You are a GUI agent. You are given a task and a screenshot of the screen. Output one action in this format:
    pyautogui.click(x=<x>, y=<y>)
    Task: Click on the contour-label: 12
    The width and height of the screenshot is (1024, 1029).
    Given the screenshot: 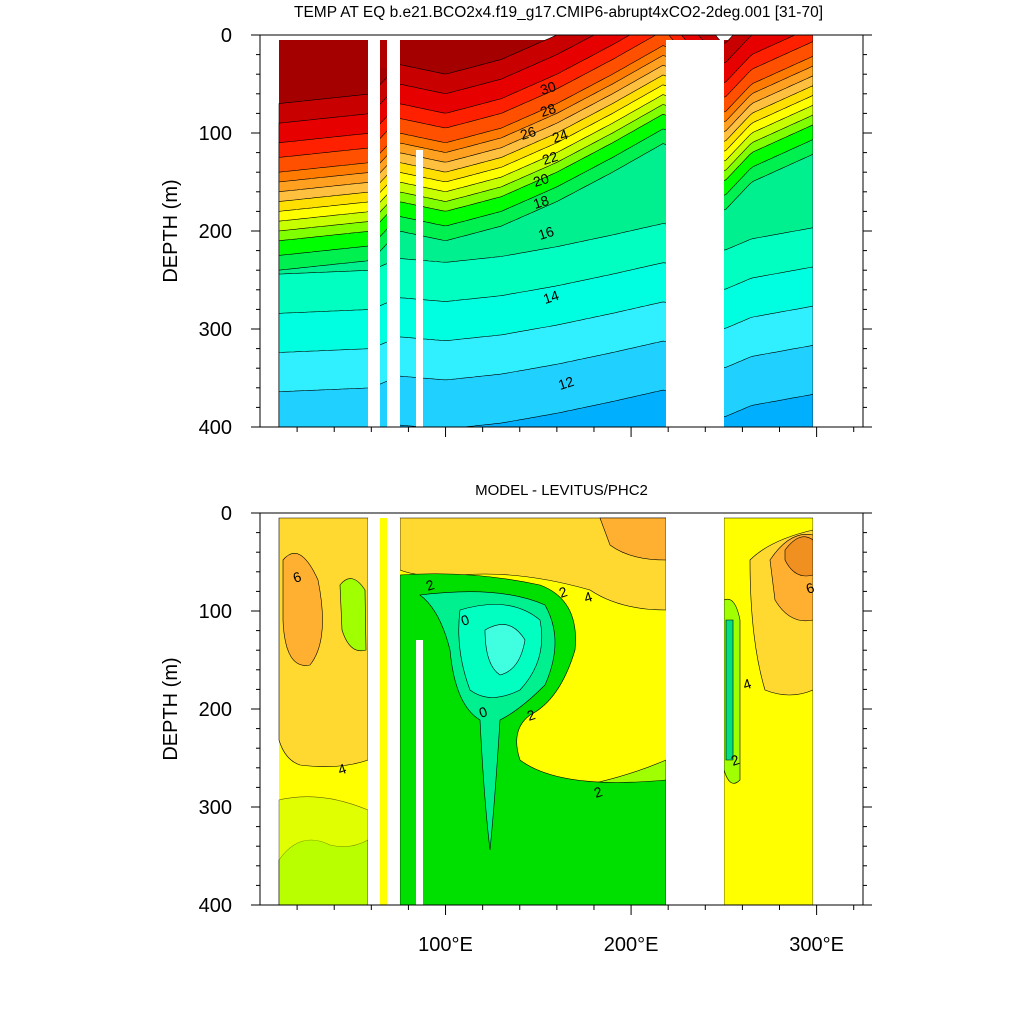 What is the action you would take?
    pyautogui.click(x=566, y=383)
    